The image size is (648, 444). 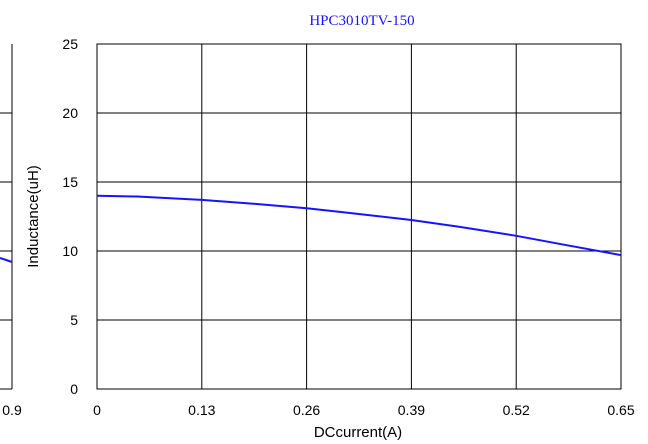 I want to click on series-line, so click(x=359, y=225).